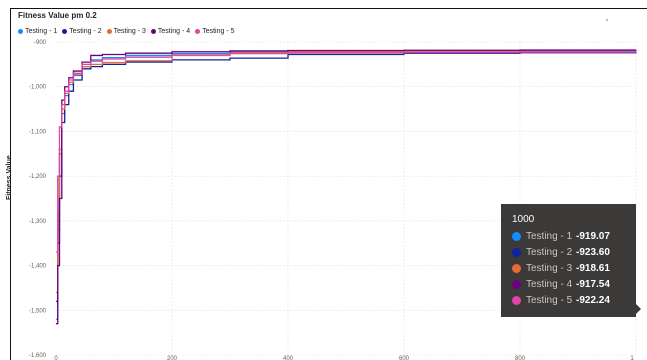 This screenshot has height=360, width=647. I want to click on tooltip-row-testing-5: Testing - 5 -922.24, so click(569, 300).